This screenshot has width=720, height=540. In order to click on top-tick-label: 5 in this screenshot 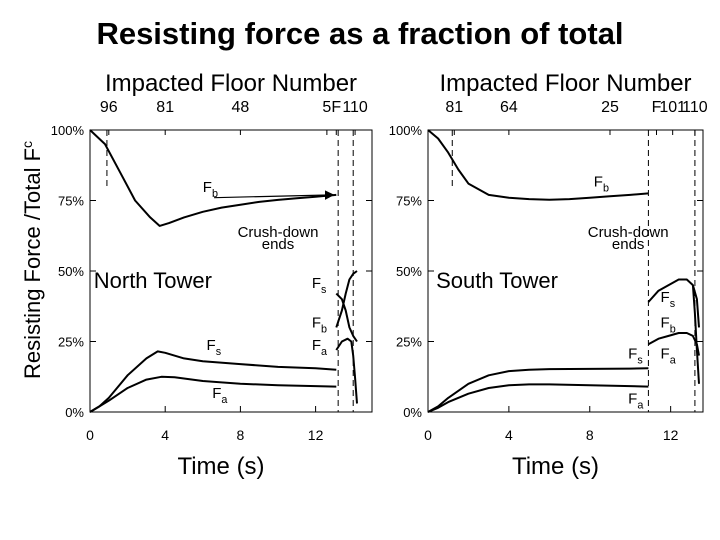, I will do `click(326, 107)`.